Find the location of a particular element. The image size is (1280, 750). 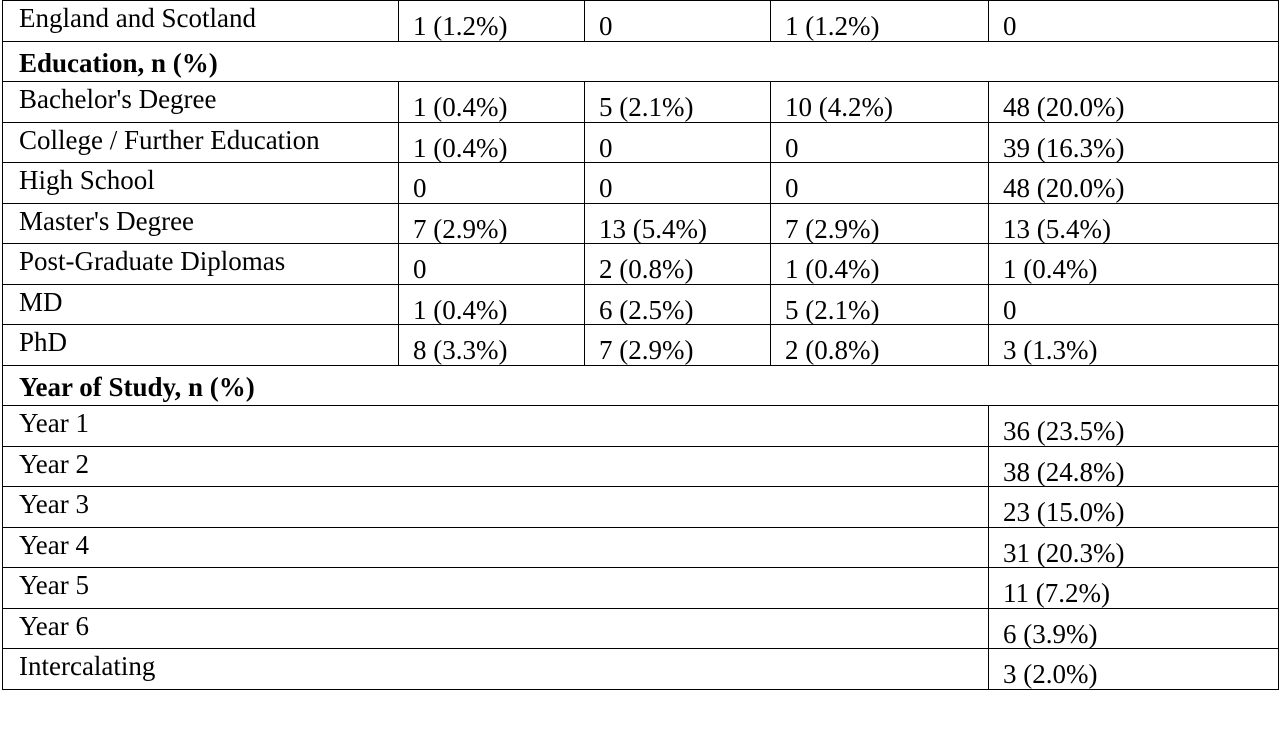

row-label: High School is located at coordinates (200, 183).